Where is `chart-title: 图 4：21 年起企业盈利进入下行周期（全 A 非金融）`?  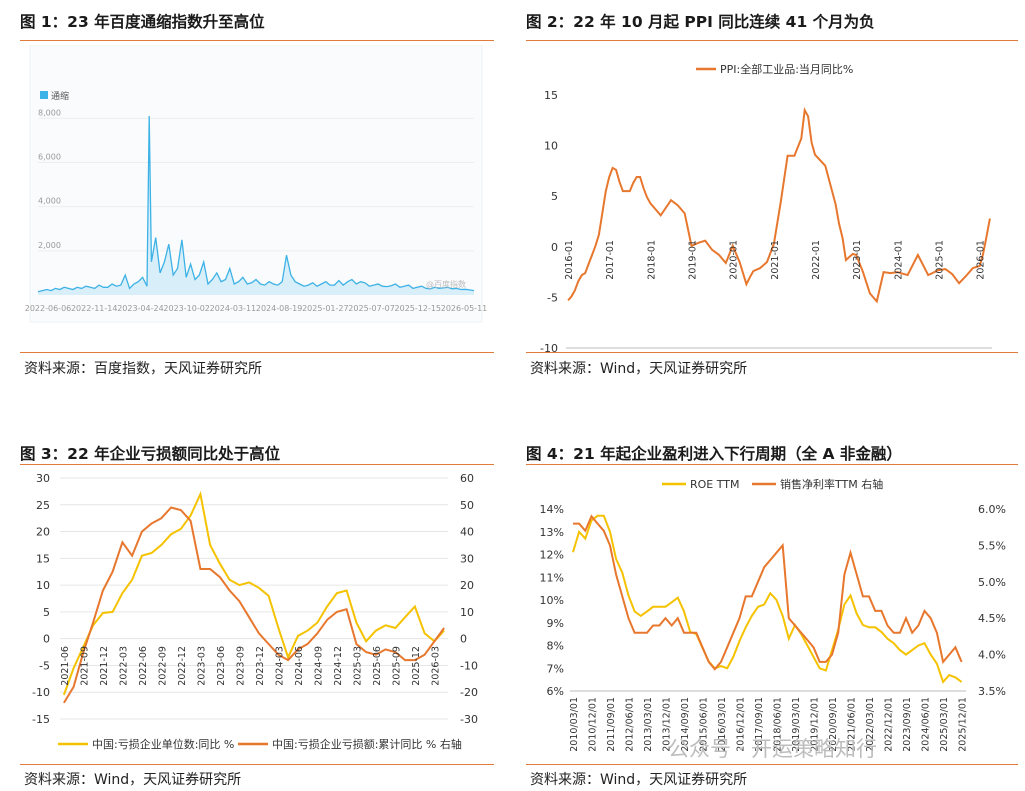
chart-title: 图 4：21 年起企业盈利进入下行周期（全 A 非金融） is located at coordinates (714, 454).